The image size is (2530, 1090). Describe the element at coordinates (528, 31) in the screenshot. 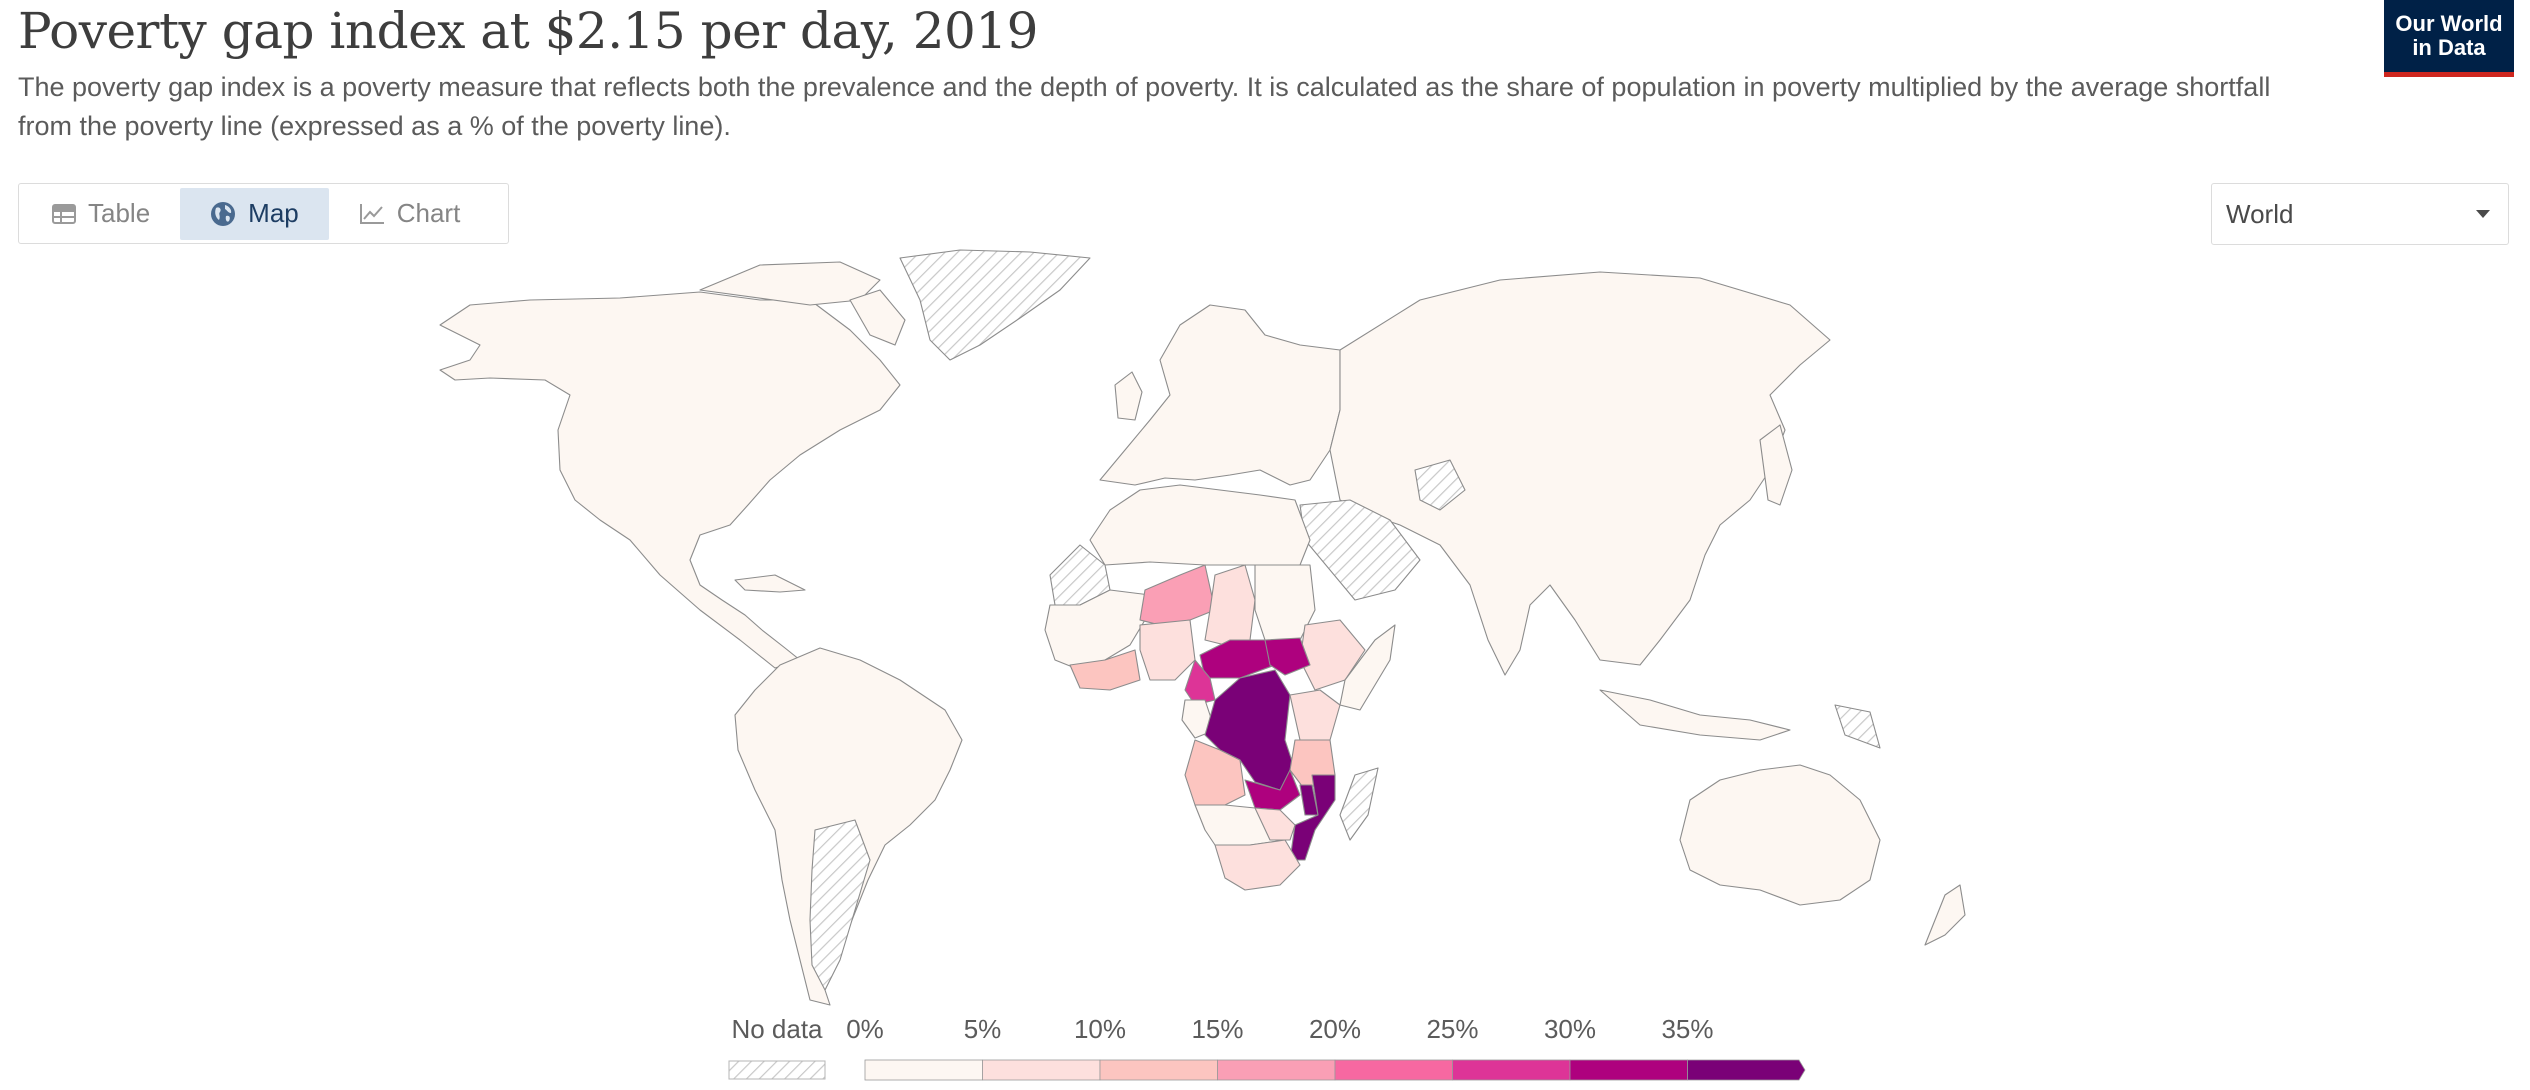

I see `chart-title: Poverty gap index at $2.15 per day, 2019` at that location.